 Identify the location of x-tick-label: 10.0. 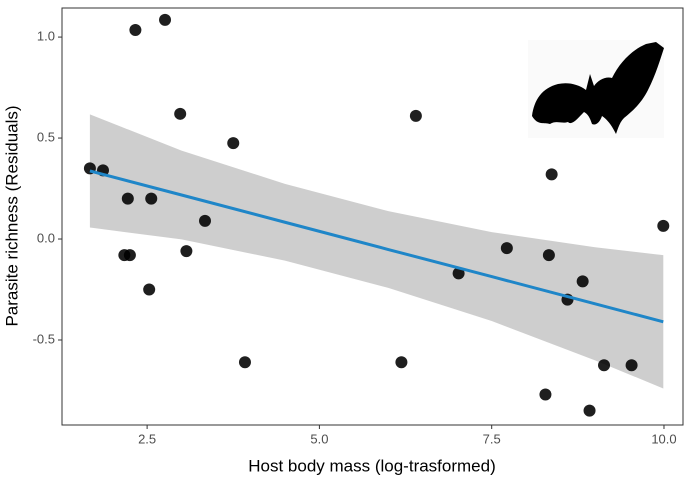
(663, 438).